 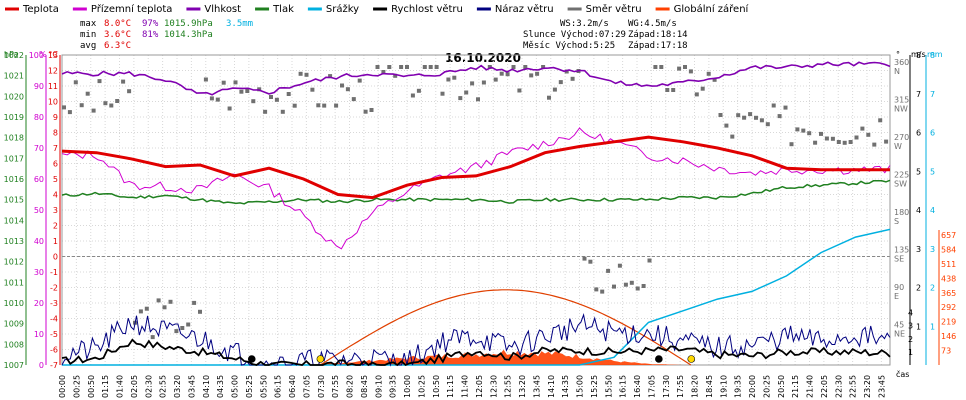 What do you see at coordinates (637, 386) in the screenshot?
I see `x-tick: 16:40` at bounding box center [637, 386].